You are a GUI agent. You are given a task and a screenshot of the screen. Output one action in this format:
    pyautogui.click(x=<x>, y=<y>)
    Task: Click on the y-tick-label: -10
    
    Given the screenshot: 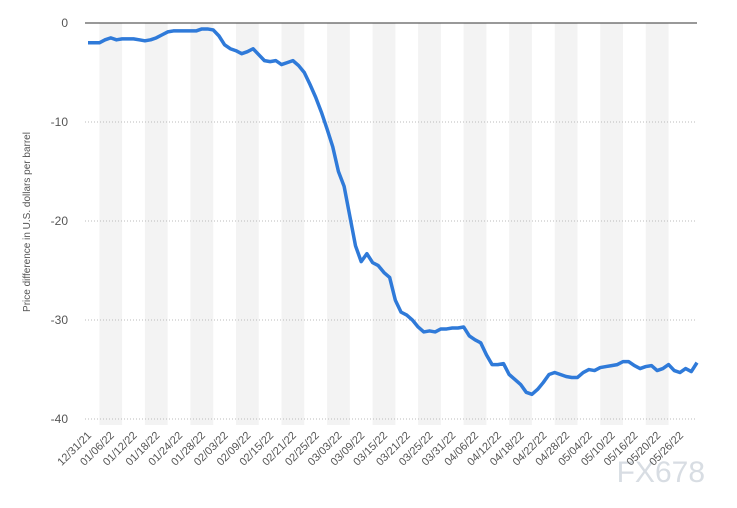 What is the action you would take?
    pyautogui.click(x=60, y=122)
    